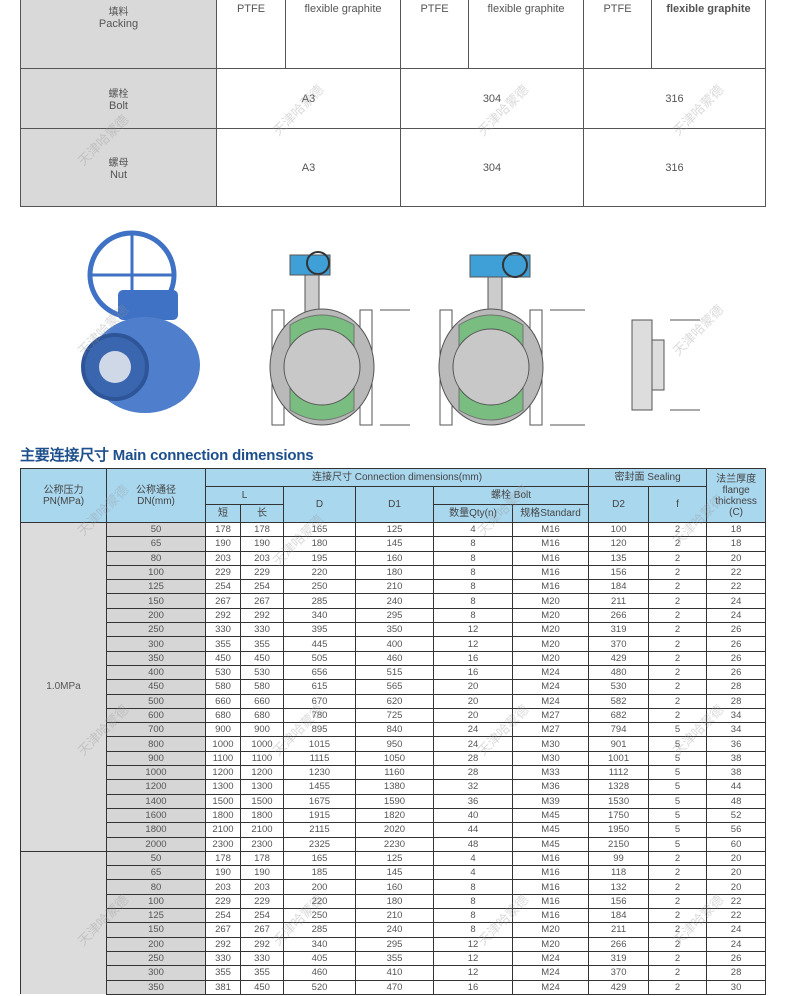 The width and height of the screenshot is (790, 996). I want to click on table-cell: 22, so click(736, 572).